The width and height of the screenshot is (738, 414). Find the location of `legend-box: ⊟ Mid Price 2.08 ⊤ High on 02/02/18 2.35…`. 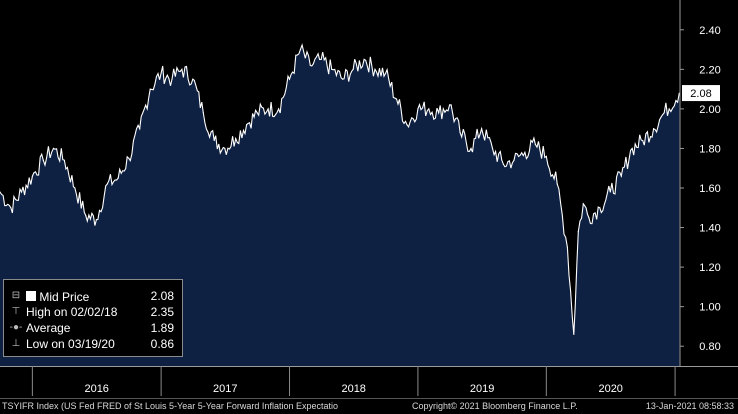

legend-box: ⊟ Mid Price 2.08 ⊤ High on 02/02/18 2.35… is located at coordinates (93, 318).